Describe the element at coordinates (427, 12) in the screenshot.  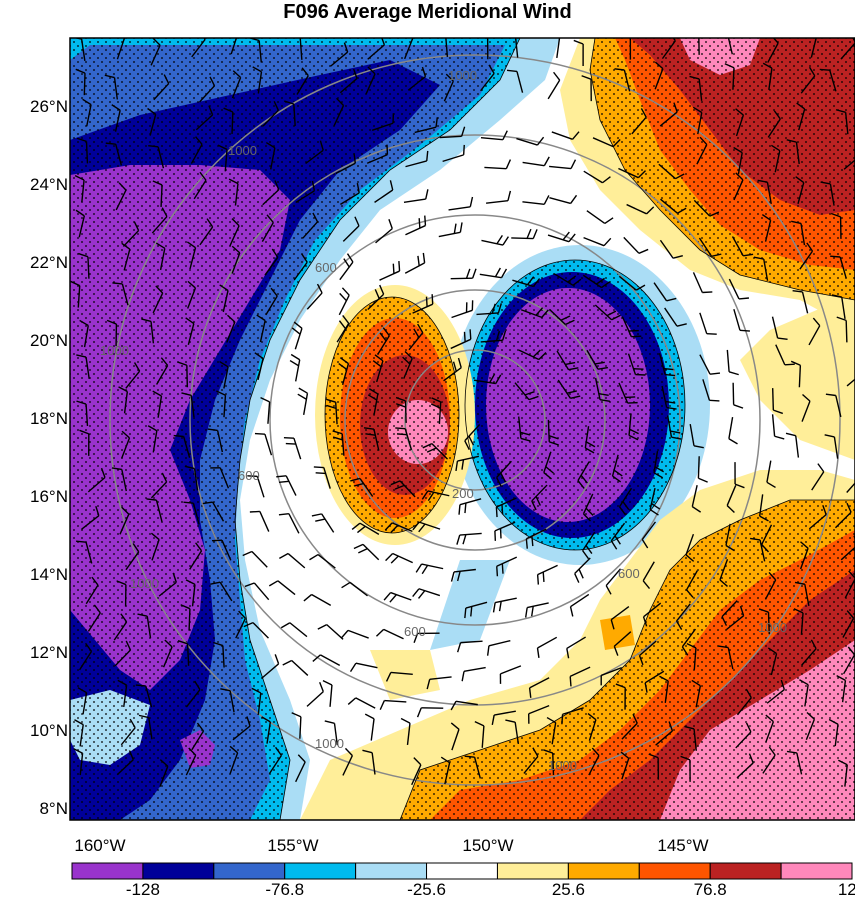
I see `map-title: F096 Average Meridional Wind` at that location.